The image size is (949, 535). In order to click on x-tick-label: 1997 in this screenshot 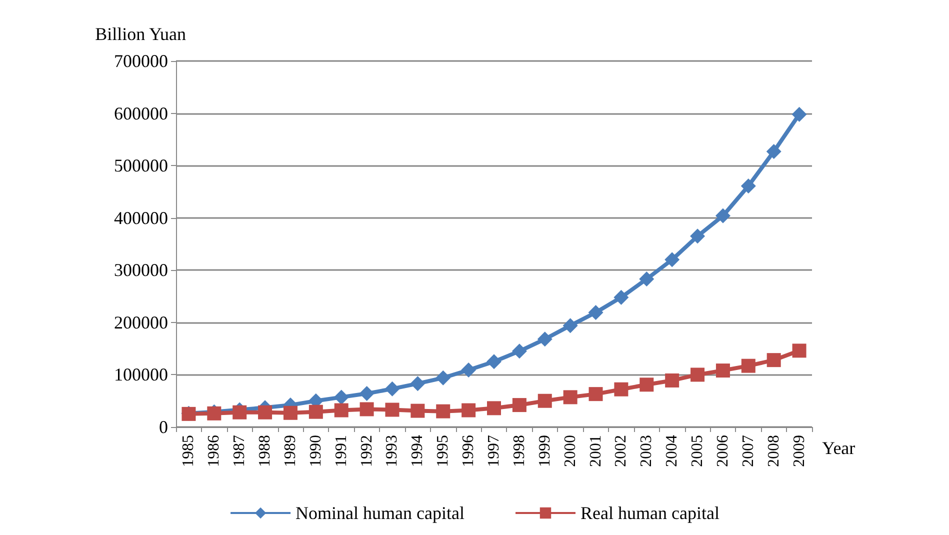, I will do `click(494, 451)`.